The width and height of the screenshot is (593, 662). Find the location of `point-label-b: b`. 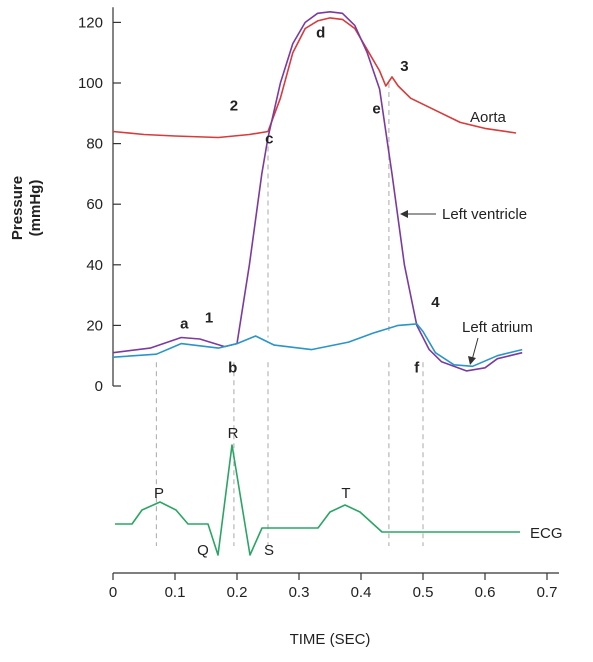

point-label-b: b is located at coordinates (232, 367).